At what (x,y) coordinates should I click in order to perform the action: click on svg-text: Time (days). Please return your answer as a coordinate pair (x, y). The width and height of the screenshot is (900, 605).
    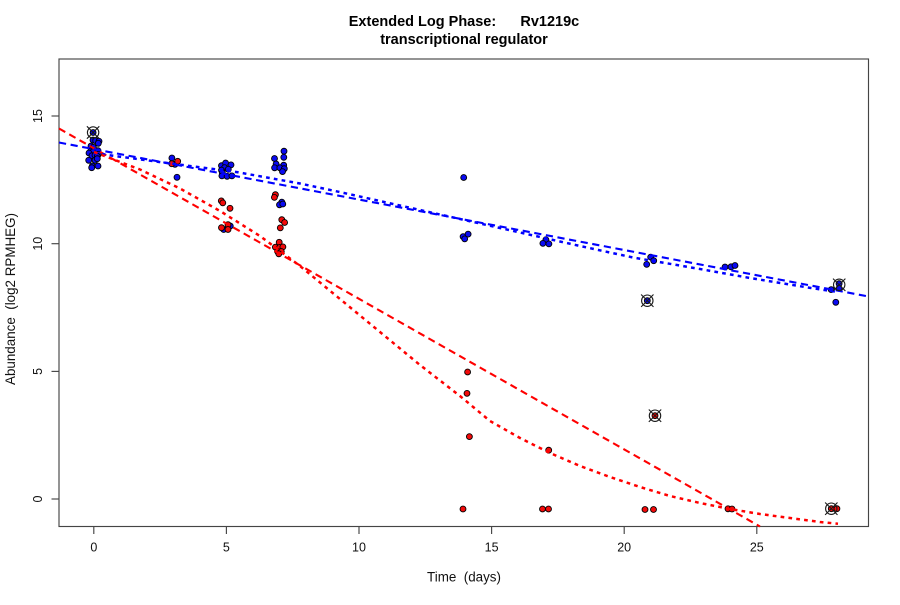
    Looking at the image, I should click on (464, 577).